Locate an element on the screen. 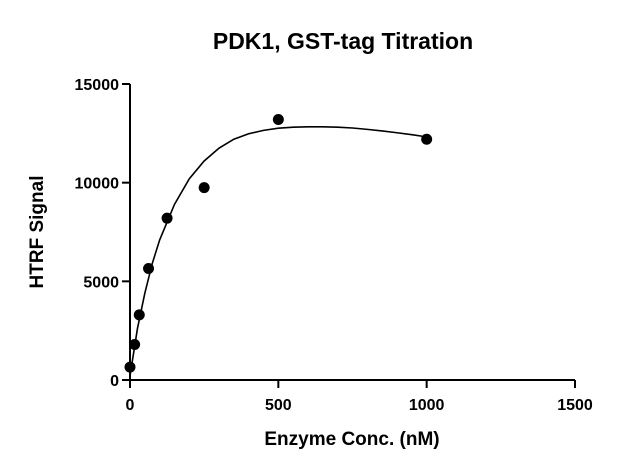 The width and height of the screenshot is (643, 472). y-tick-label: 5000 is located at coordinates (101, 282).